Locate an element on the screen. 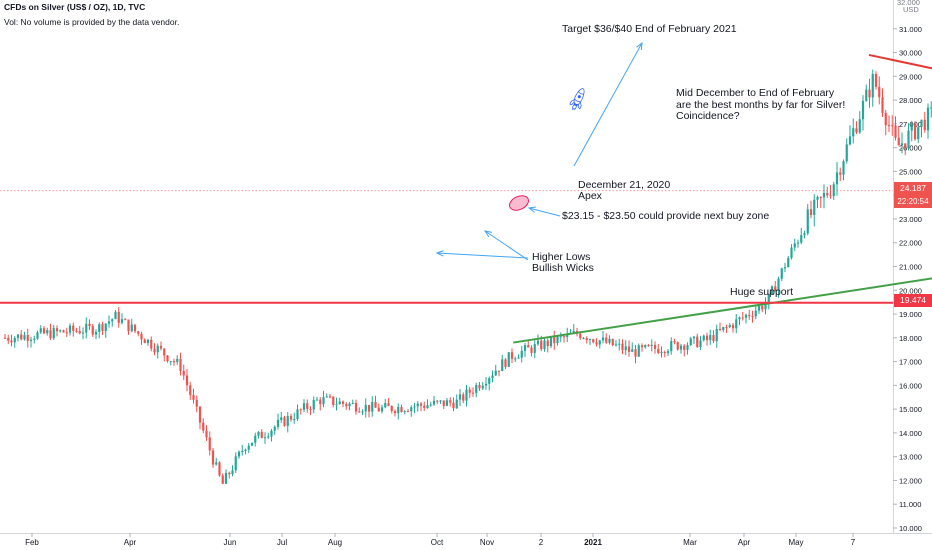  time-tick-label: May is located at coordinates (795, 542).